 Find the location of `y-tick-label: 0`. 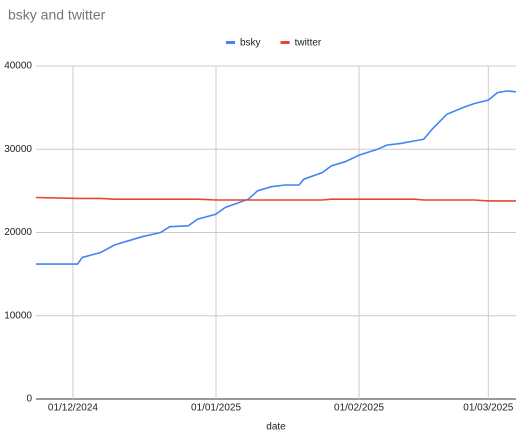

y-tick-label: 0 is located at coordinates (29, 399).